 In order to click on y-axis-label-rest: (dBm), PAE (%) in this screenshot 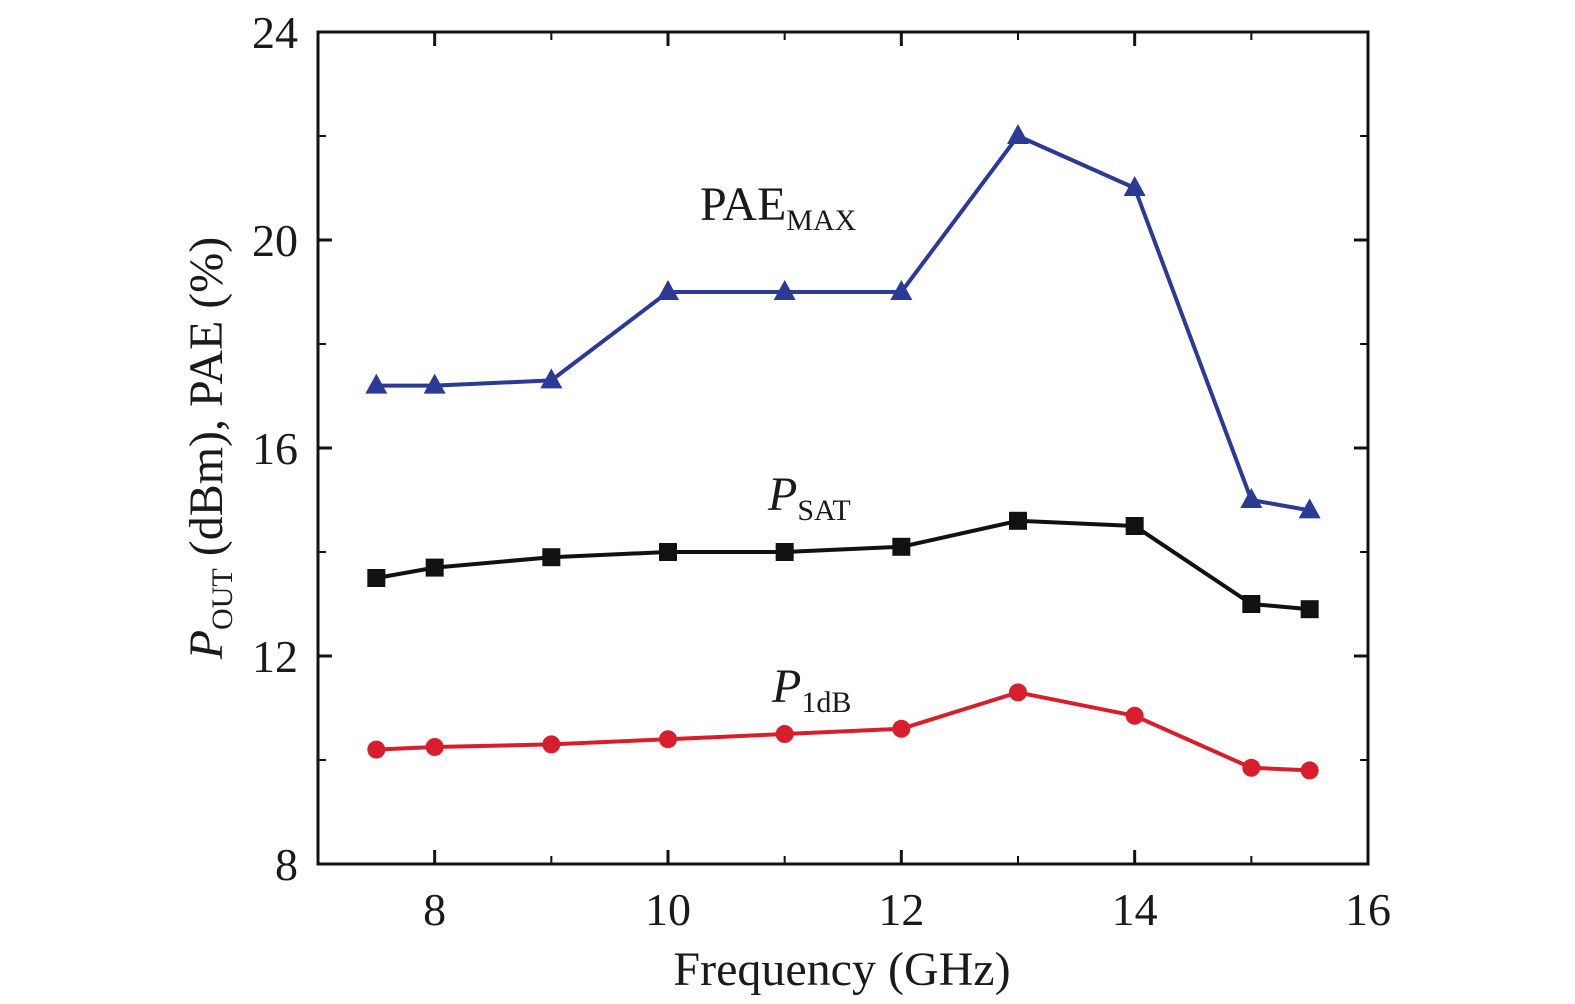, I will do `click(206, 403)`.